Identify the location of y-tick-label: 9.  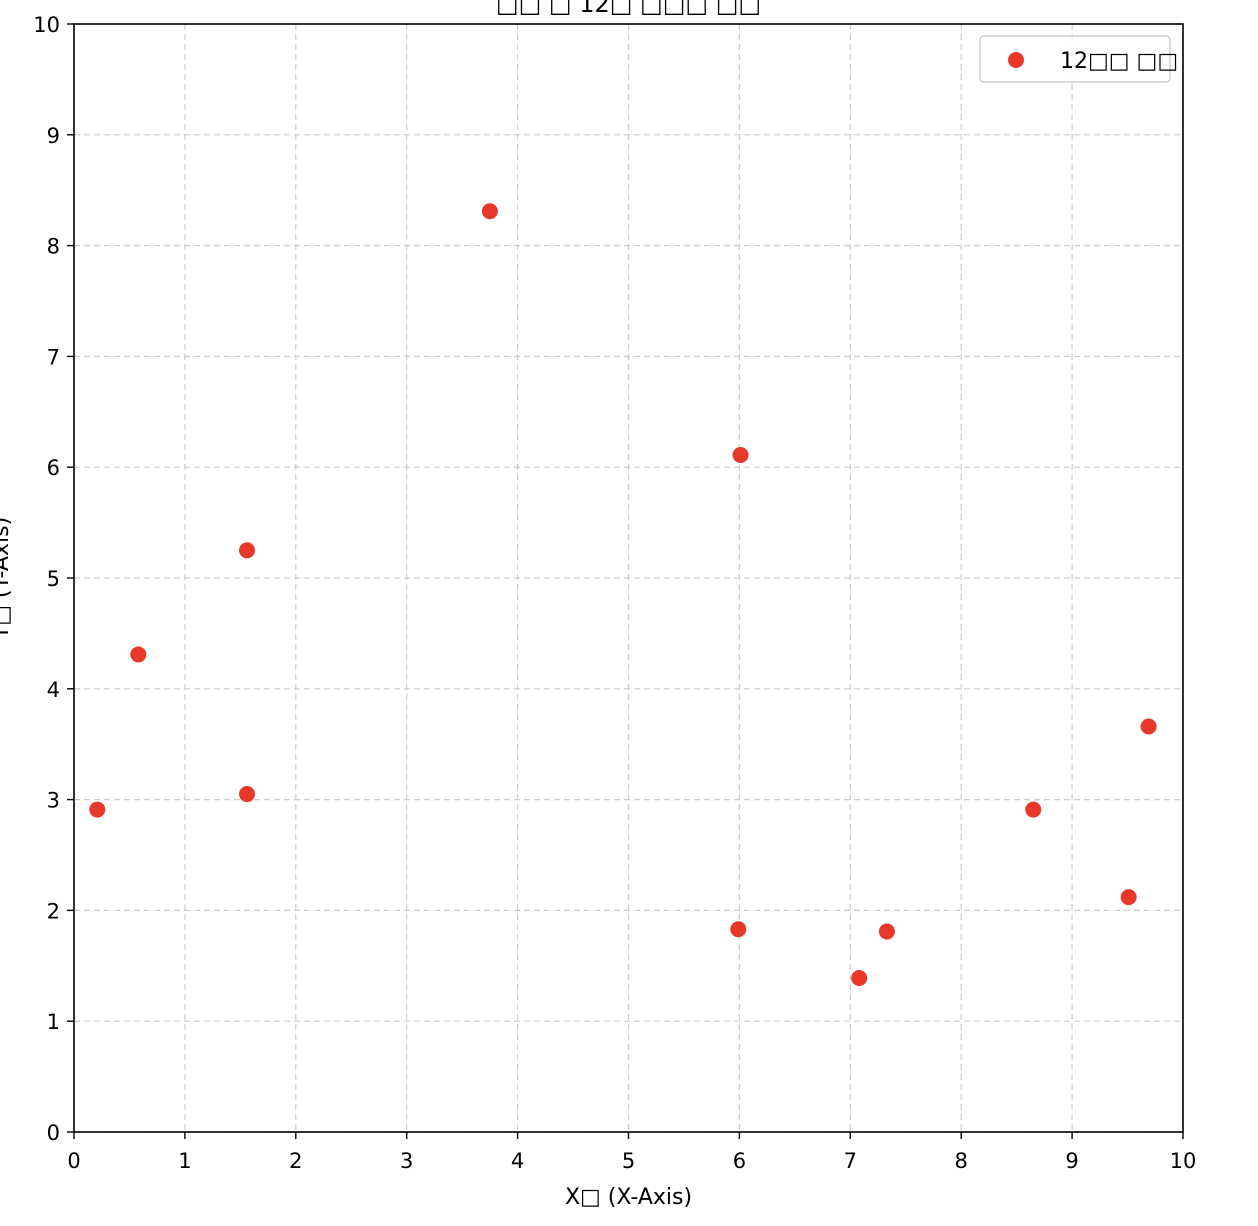
(53, 136).